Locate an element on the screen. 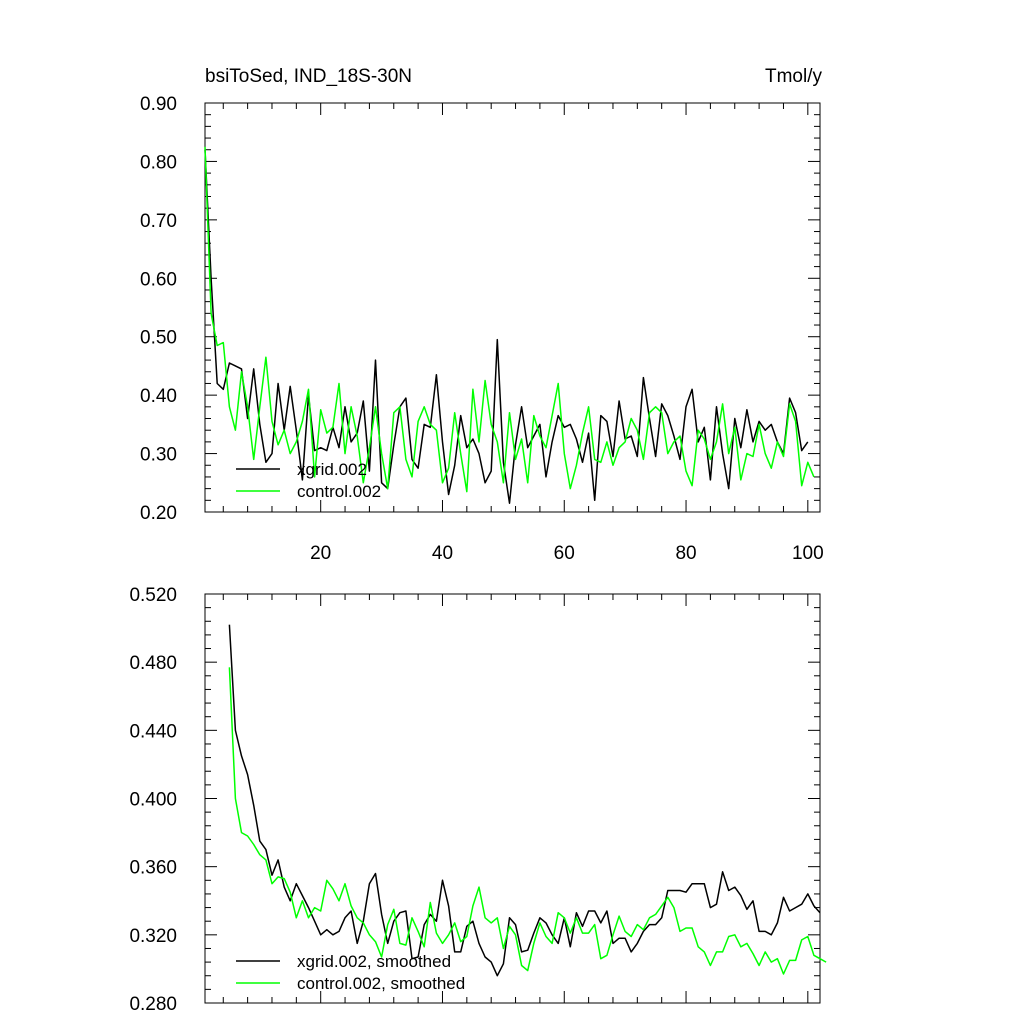  y-tick-label: 0.70 is located at coordinates (158, 221).